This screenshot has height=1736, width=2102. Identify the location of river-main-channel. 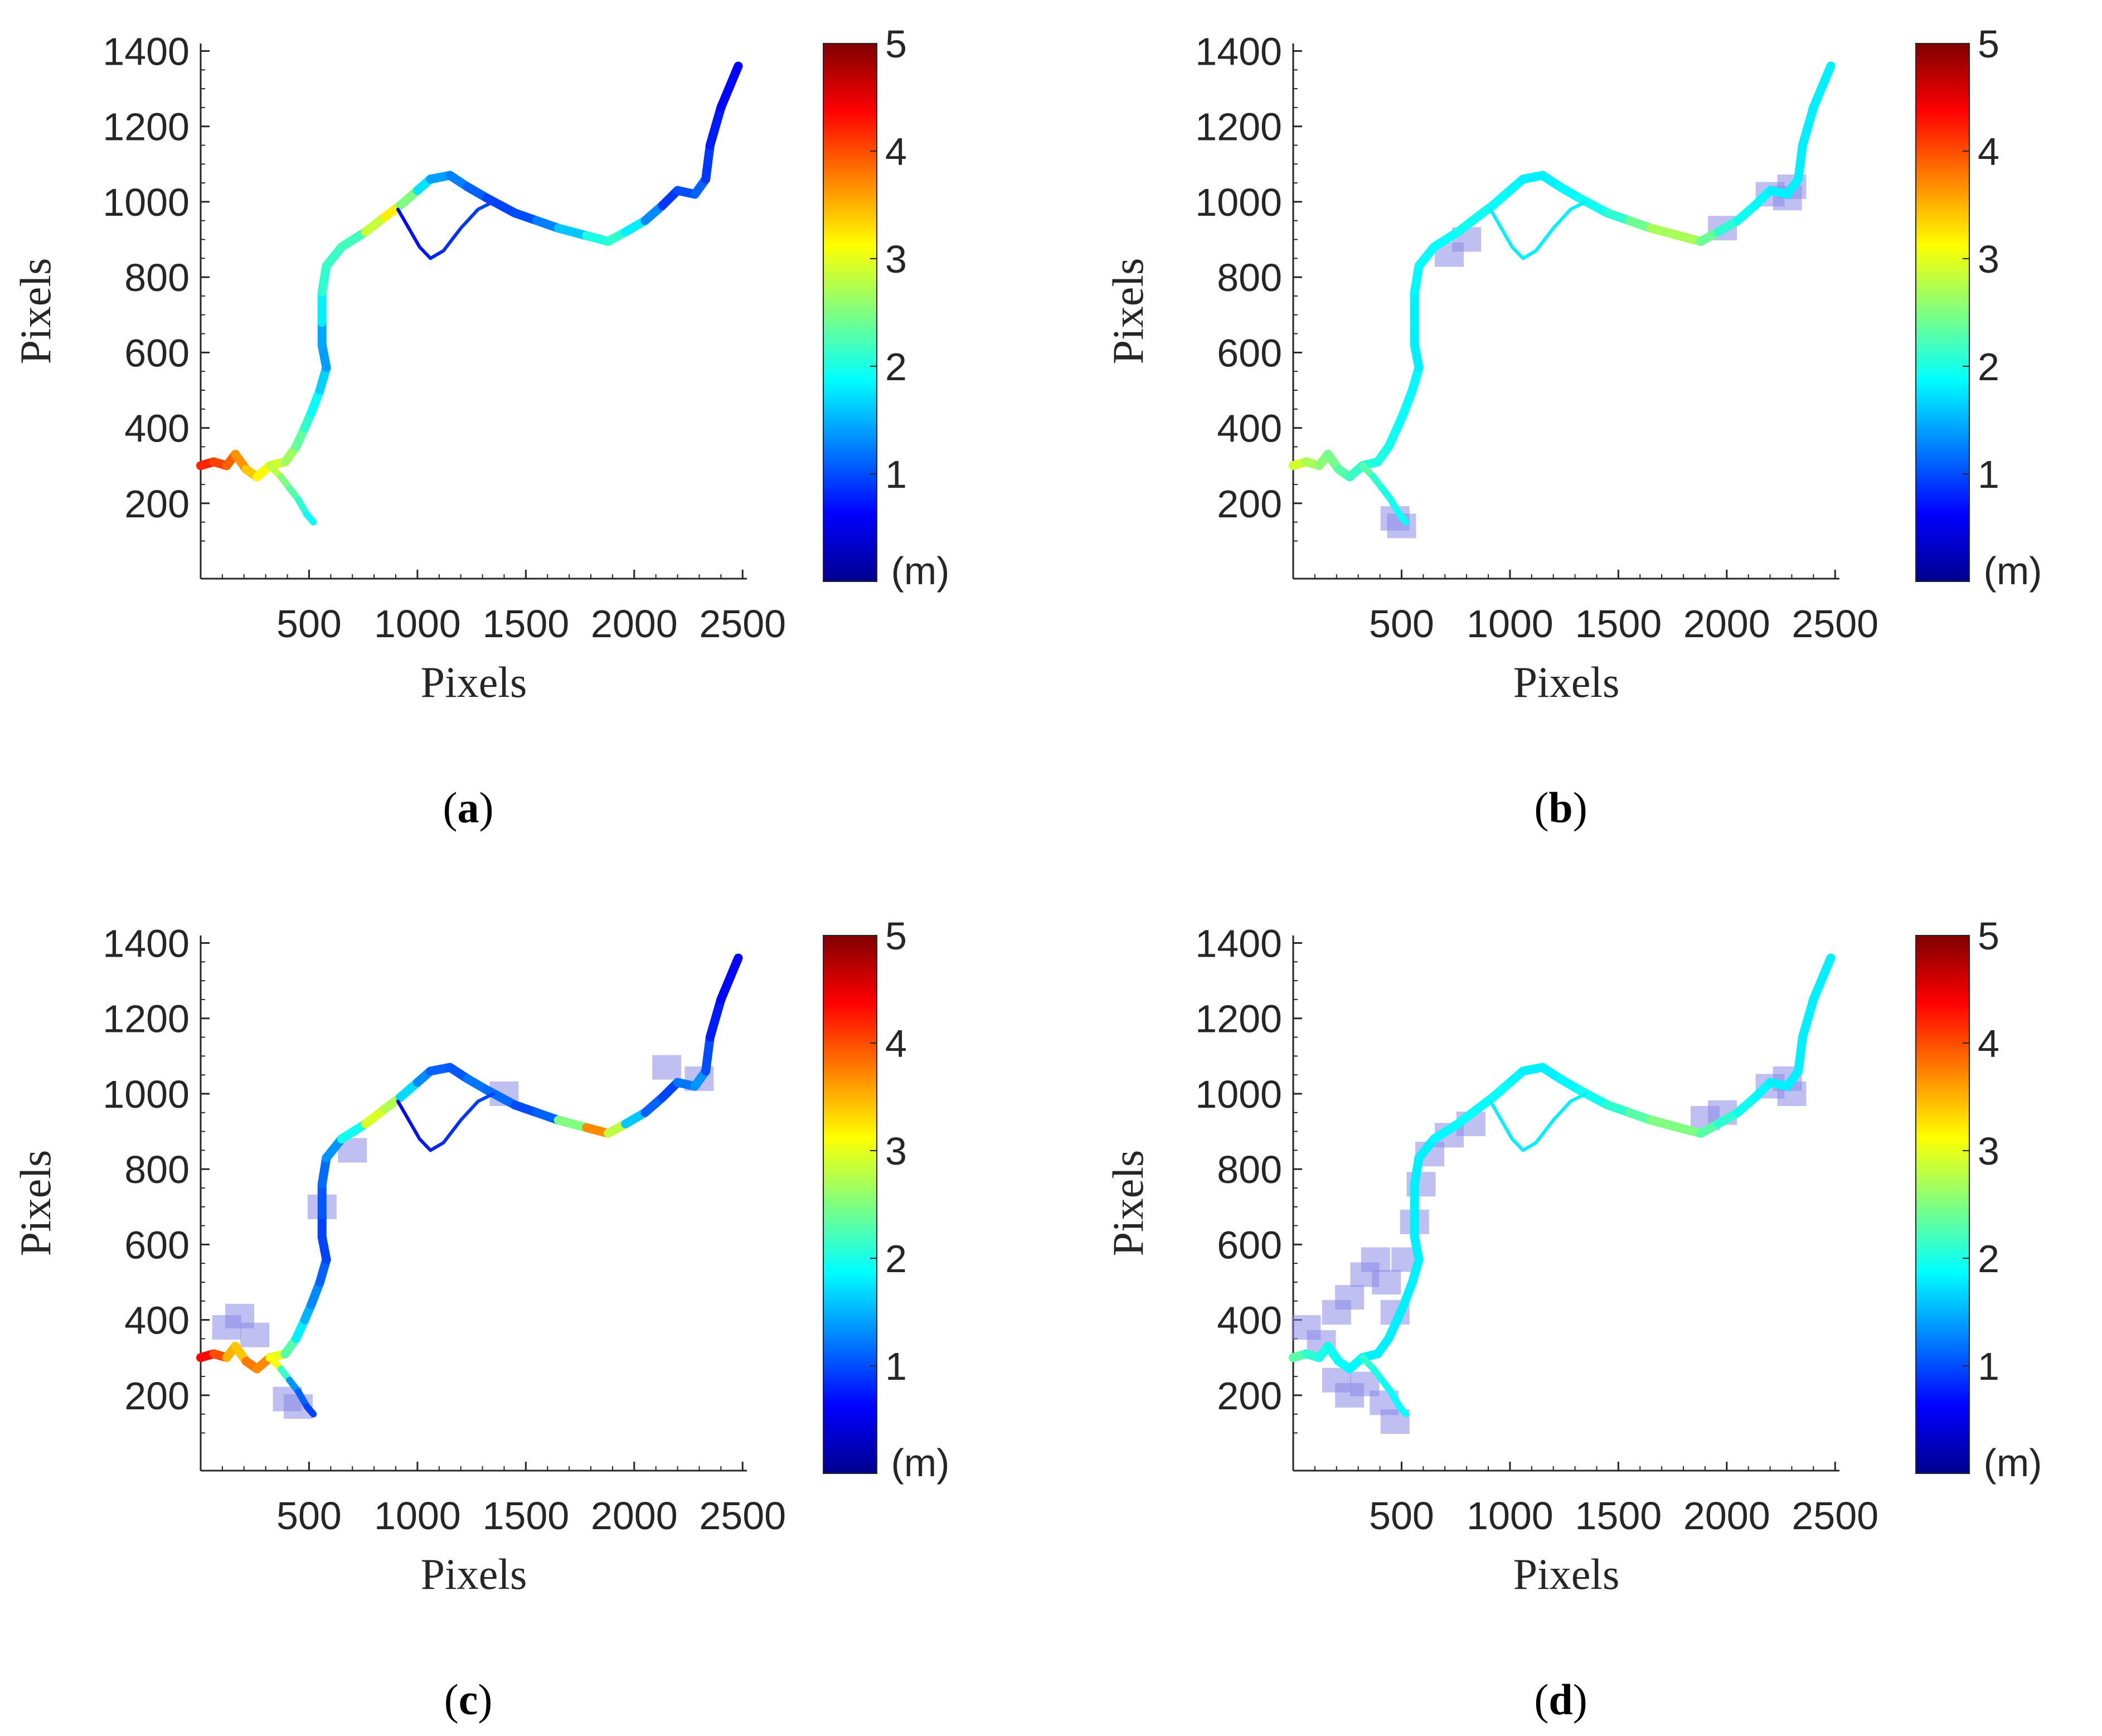
(469, 1163).